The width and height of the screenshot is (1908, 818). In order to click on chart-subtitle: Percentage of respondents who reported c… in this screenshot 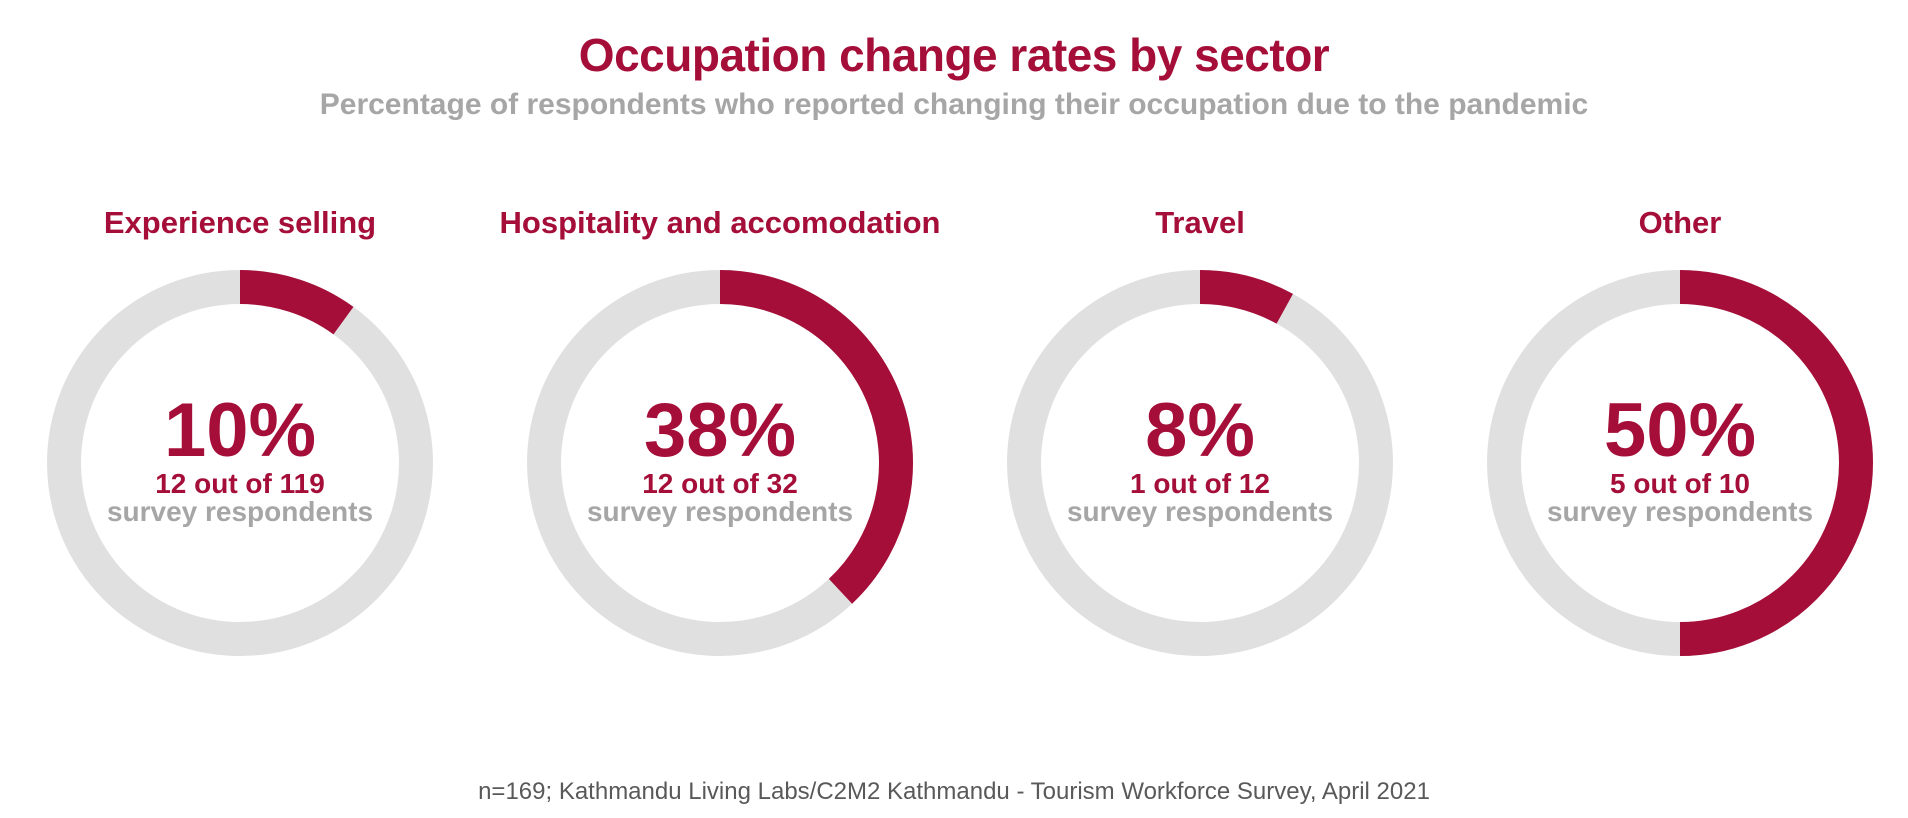, I will do `click(954, 104)`.